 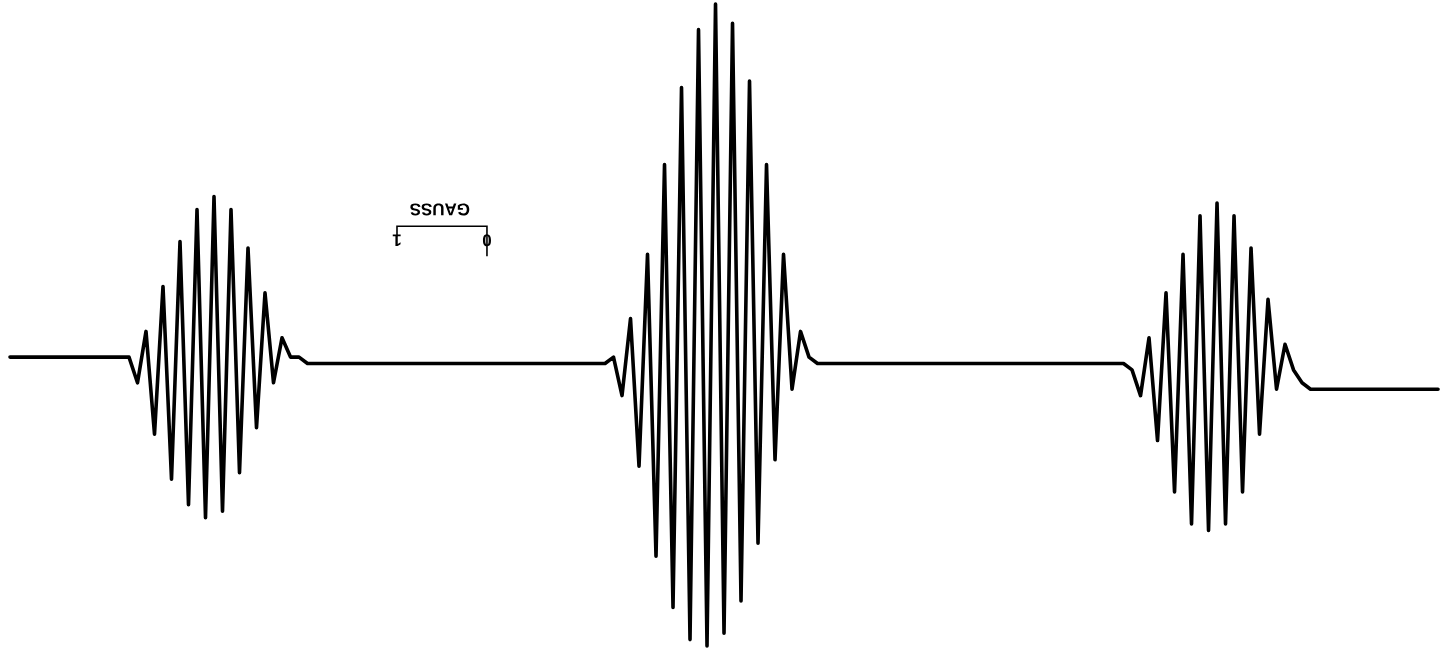 I want to click on annotation: GAUSS, so click(x=440, y=209).